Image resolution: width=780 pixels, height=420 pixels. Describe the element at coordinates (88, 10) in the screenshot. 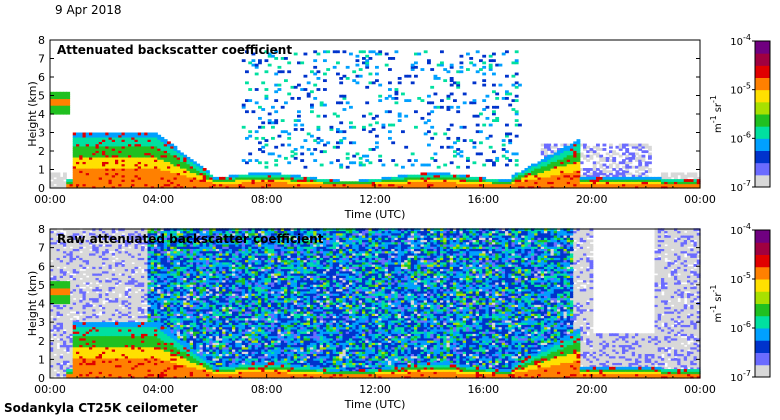

I see `page-date: 9 Apr 2018` at that location.